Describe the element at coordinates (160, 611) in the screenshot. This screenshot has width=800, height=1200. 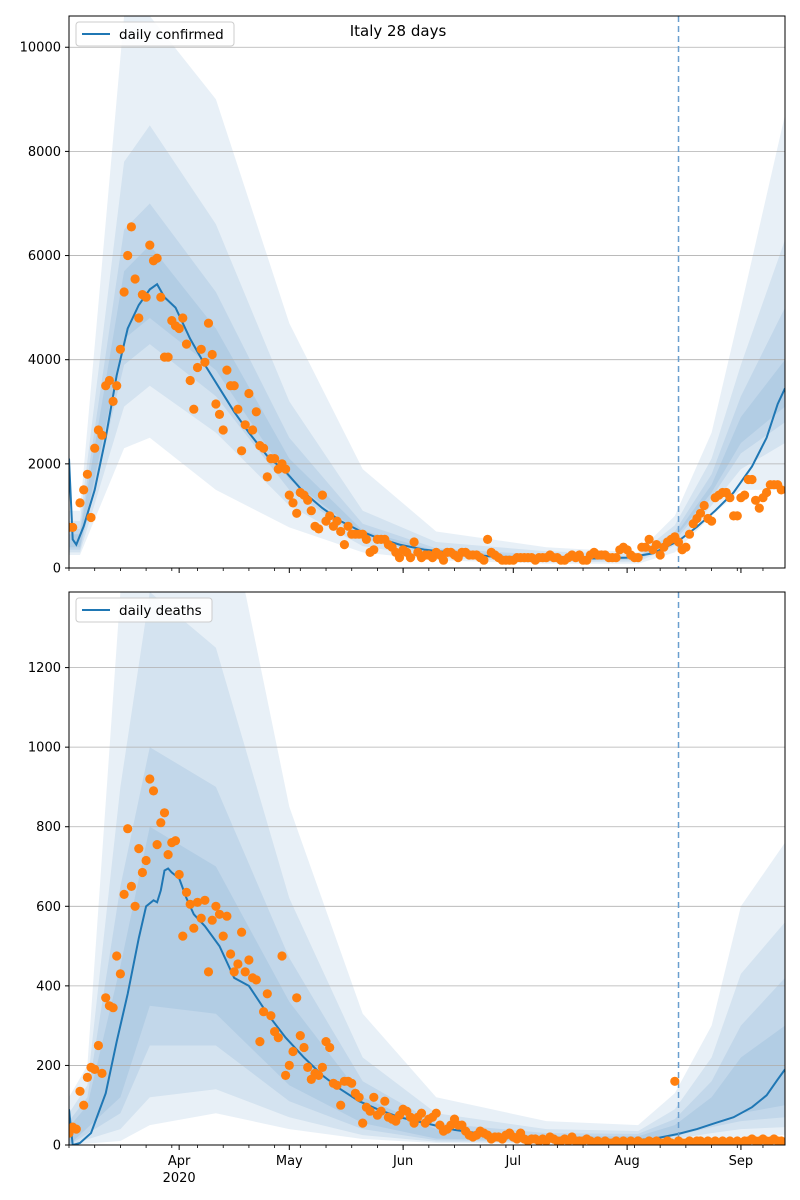
I see `legend-label: daily deaths` at that location.